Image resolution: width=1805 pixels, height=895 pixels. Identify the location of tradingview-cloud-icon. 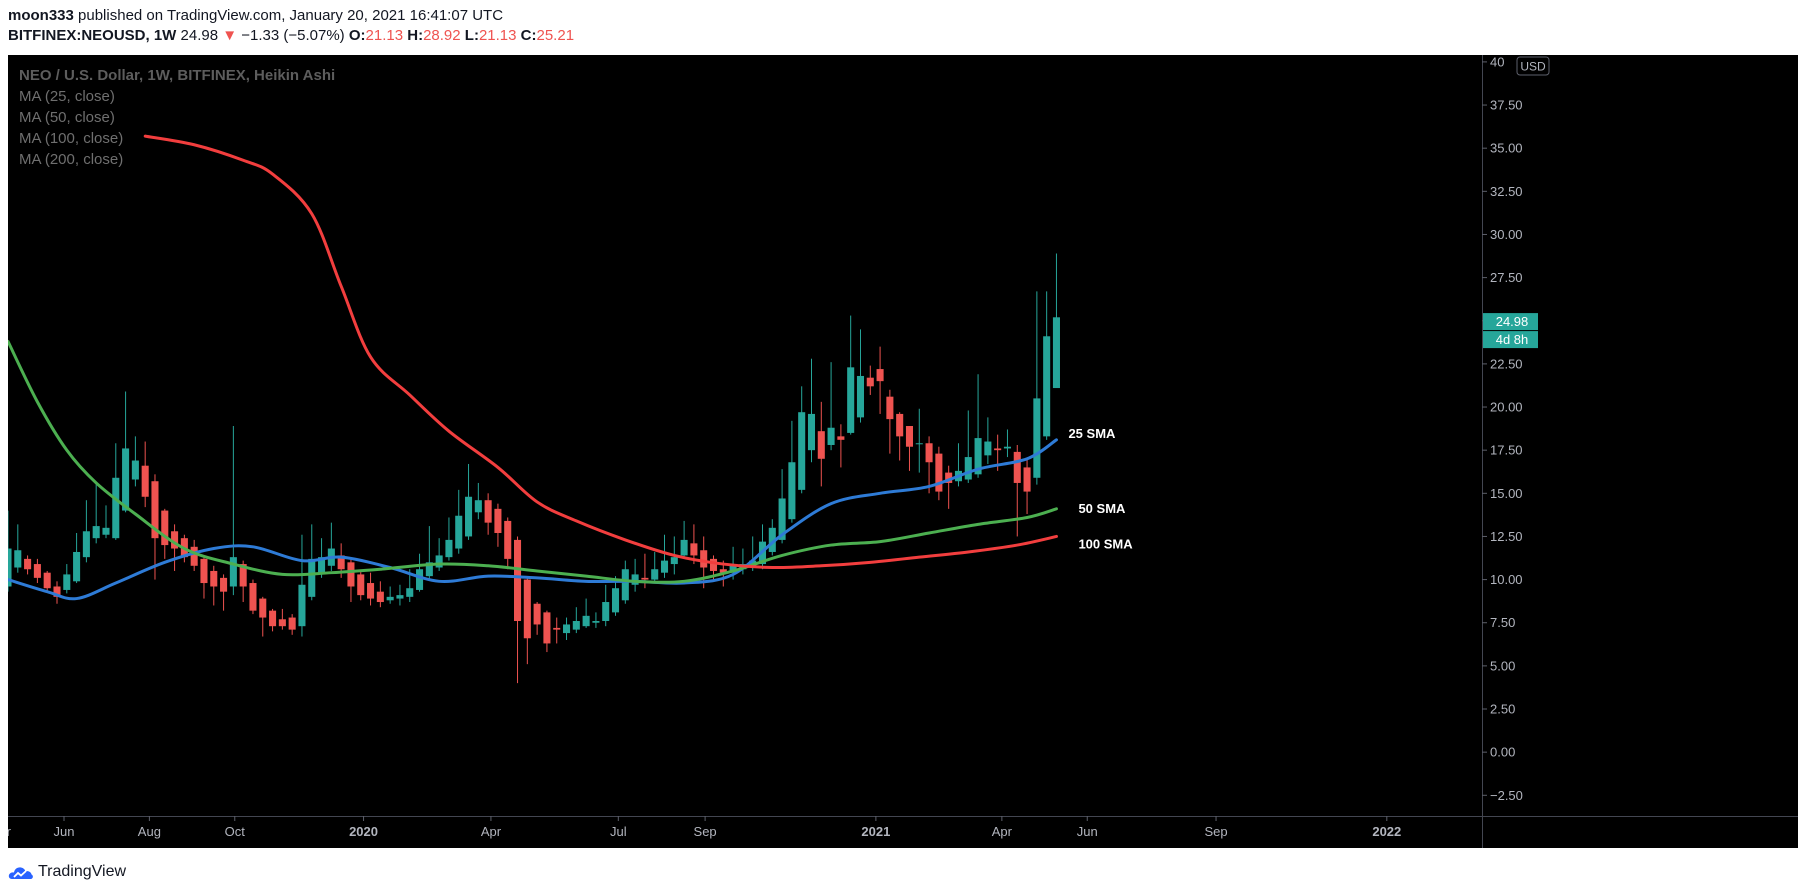
(21, 872).